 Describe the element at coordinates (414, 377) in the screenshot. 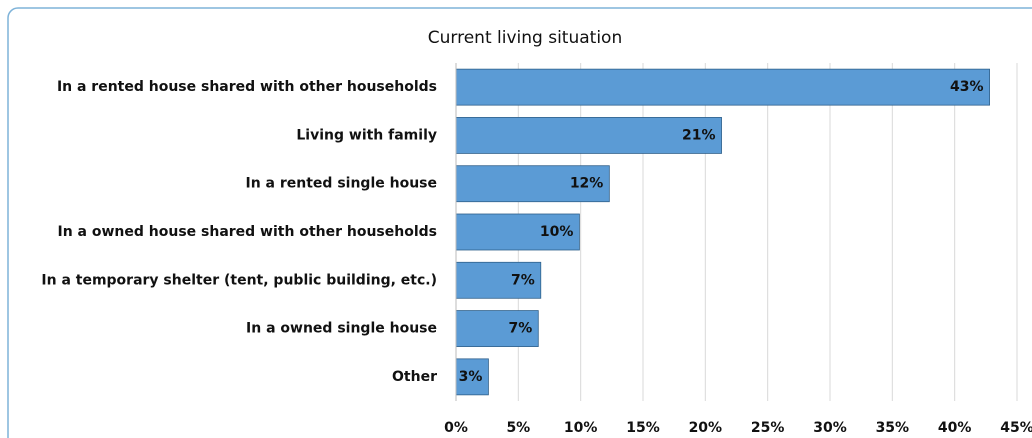

I see `y-tick-label: Other` at that location.